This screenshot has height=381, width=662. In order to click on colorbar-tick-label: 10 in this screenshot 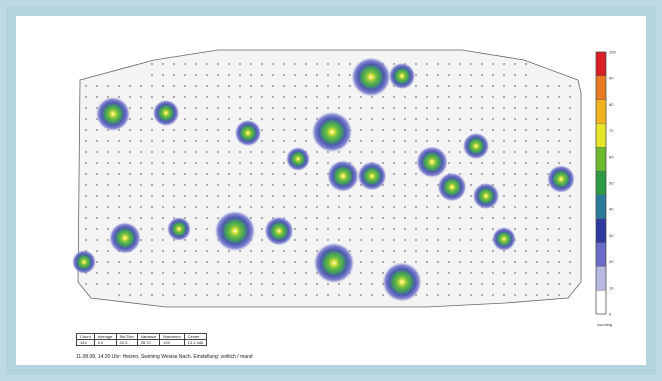, I will do `click(611, 287)`.